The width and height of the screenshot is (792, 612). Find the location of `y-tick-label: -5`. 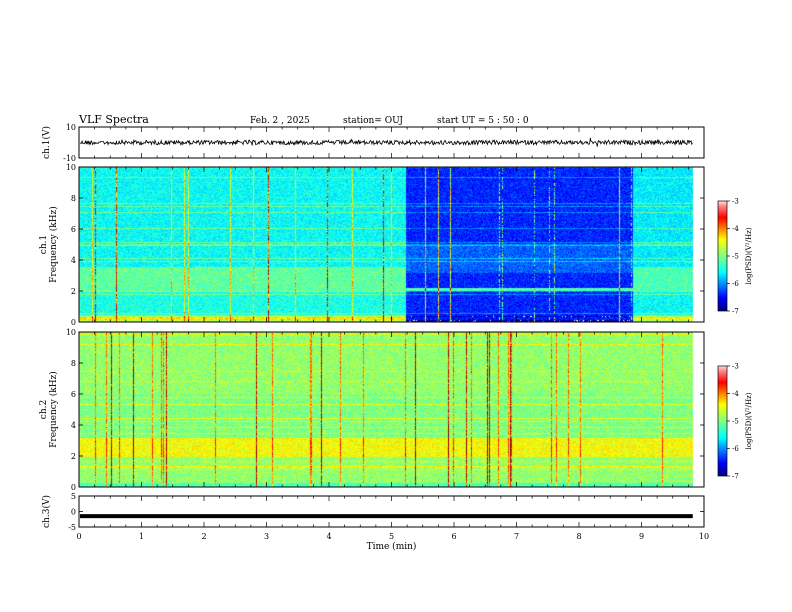

y-tick-label: -5 is located at coordinates (72, 527).